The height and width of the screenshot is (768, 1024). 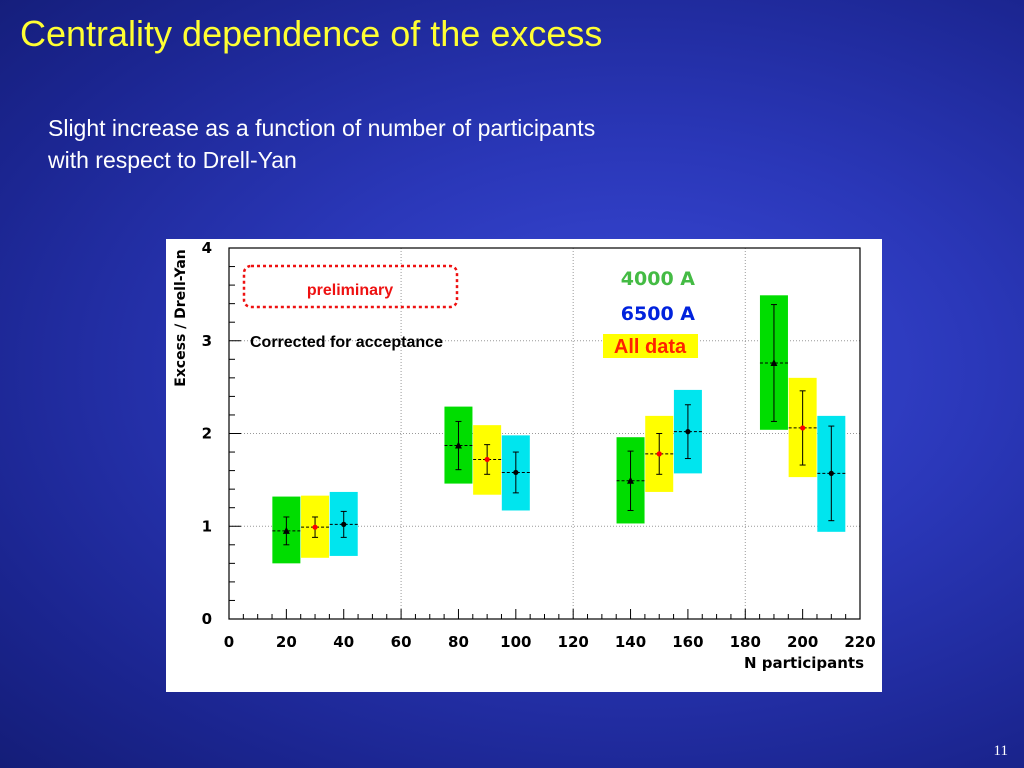 What do you see at coordinates (207, 526) in the screenshot?
I see `y-tick-label: 1` at bounding box center [207, 526].